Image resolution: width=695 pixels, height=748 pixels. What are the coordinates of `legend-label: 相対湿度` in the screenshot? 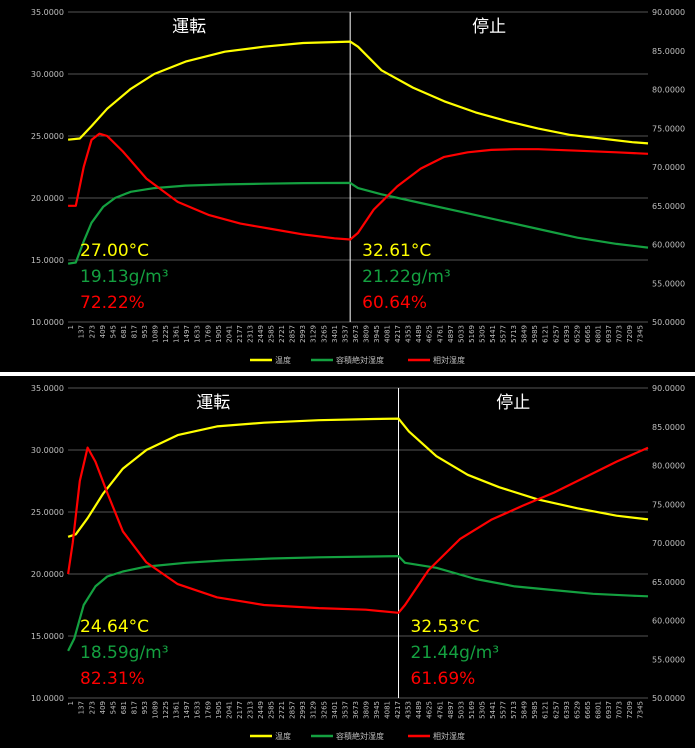 It's located at (449, 736).